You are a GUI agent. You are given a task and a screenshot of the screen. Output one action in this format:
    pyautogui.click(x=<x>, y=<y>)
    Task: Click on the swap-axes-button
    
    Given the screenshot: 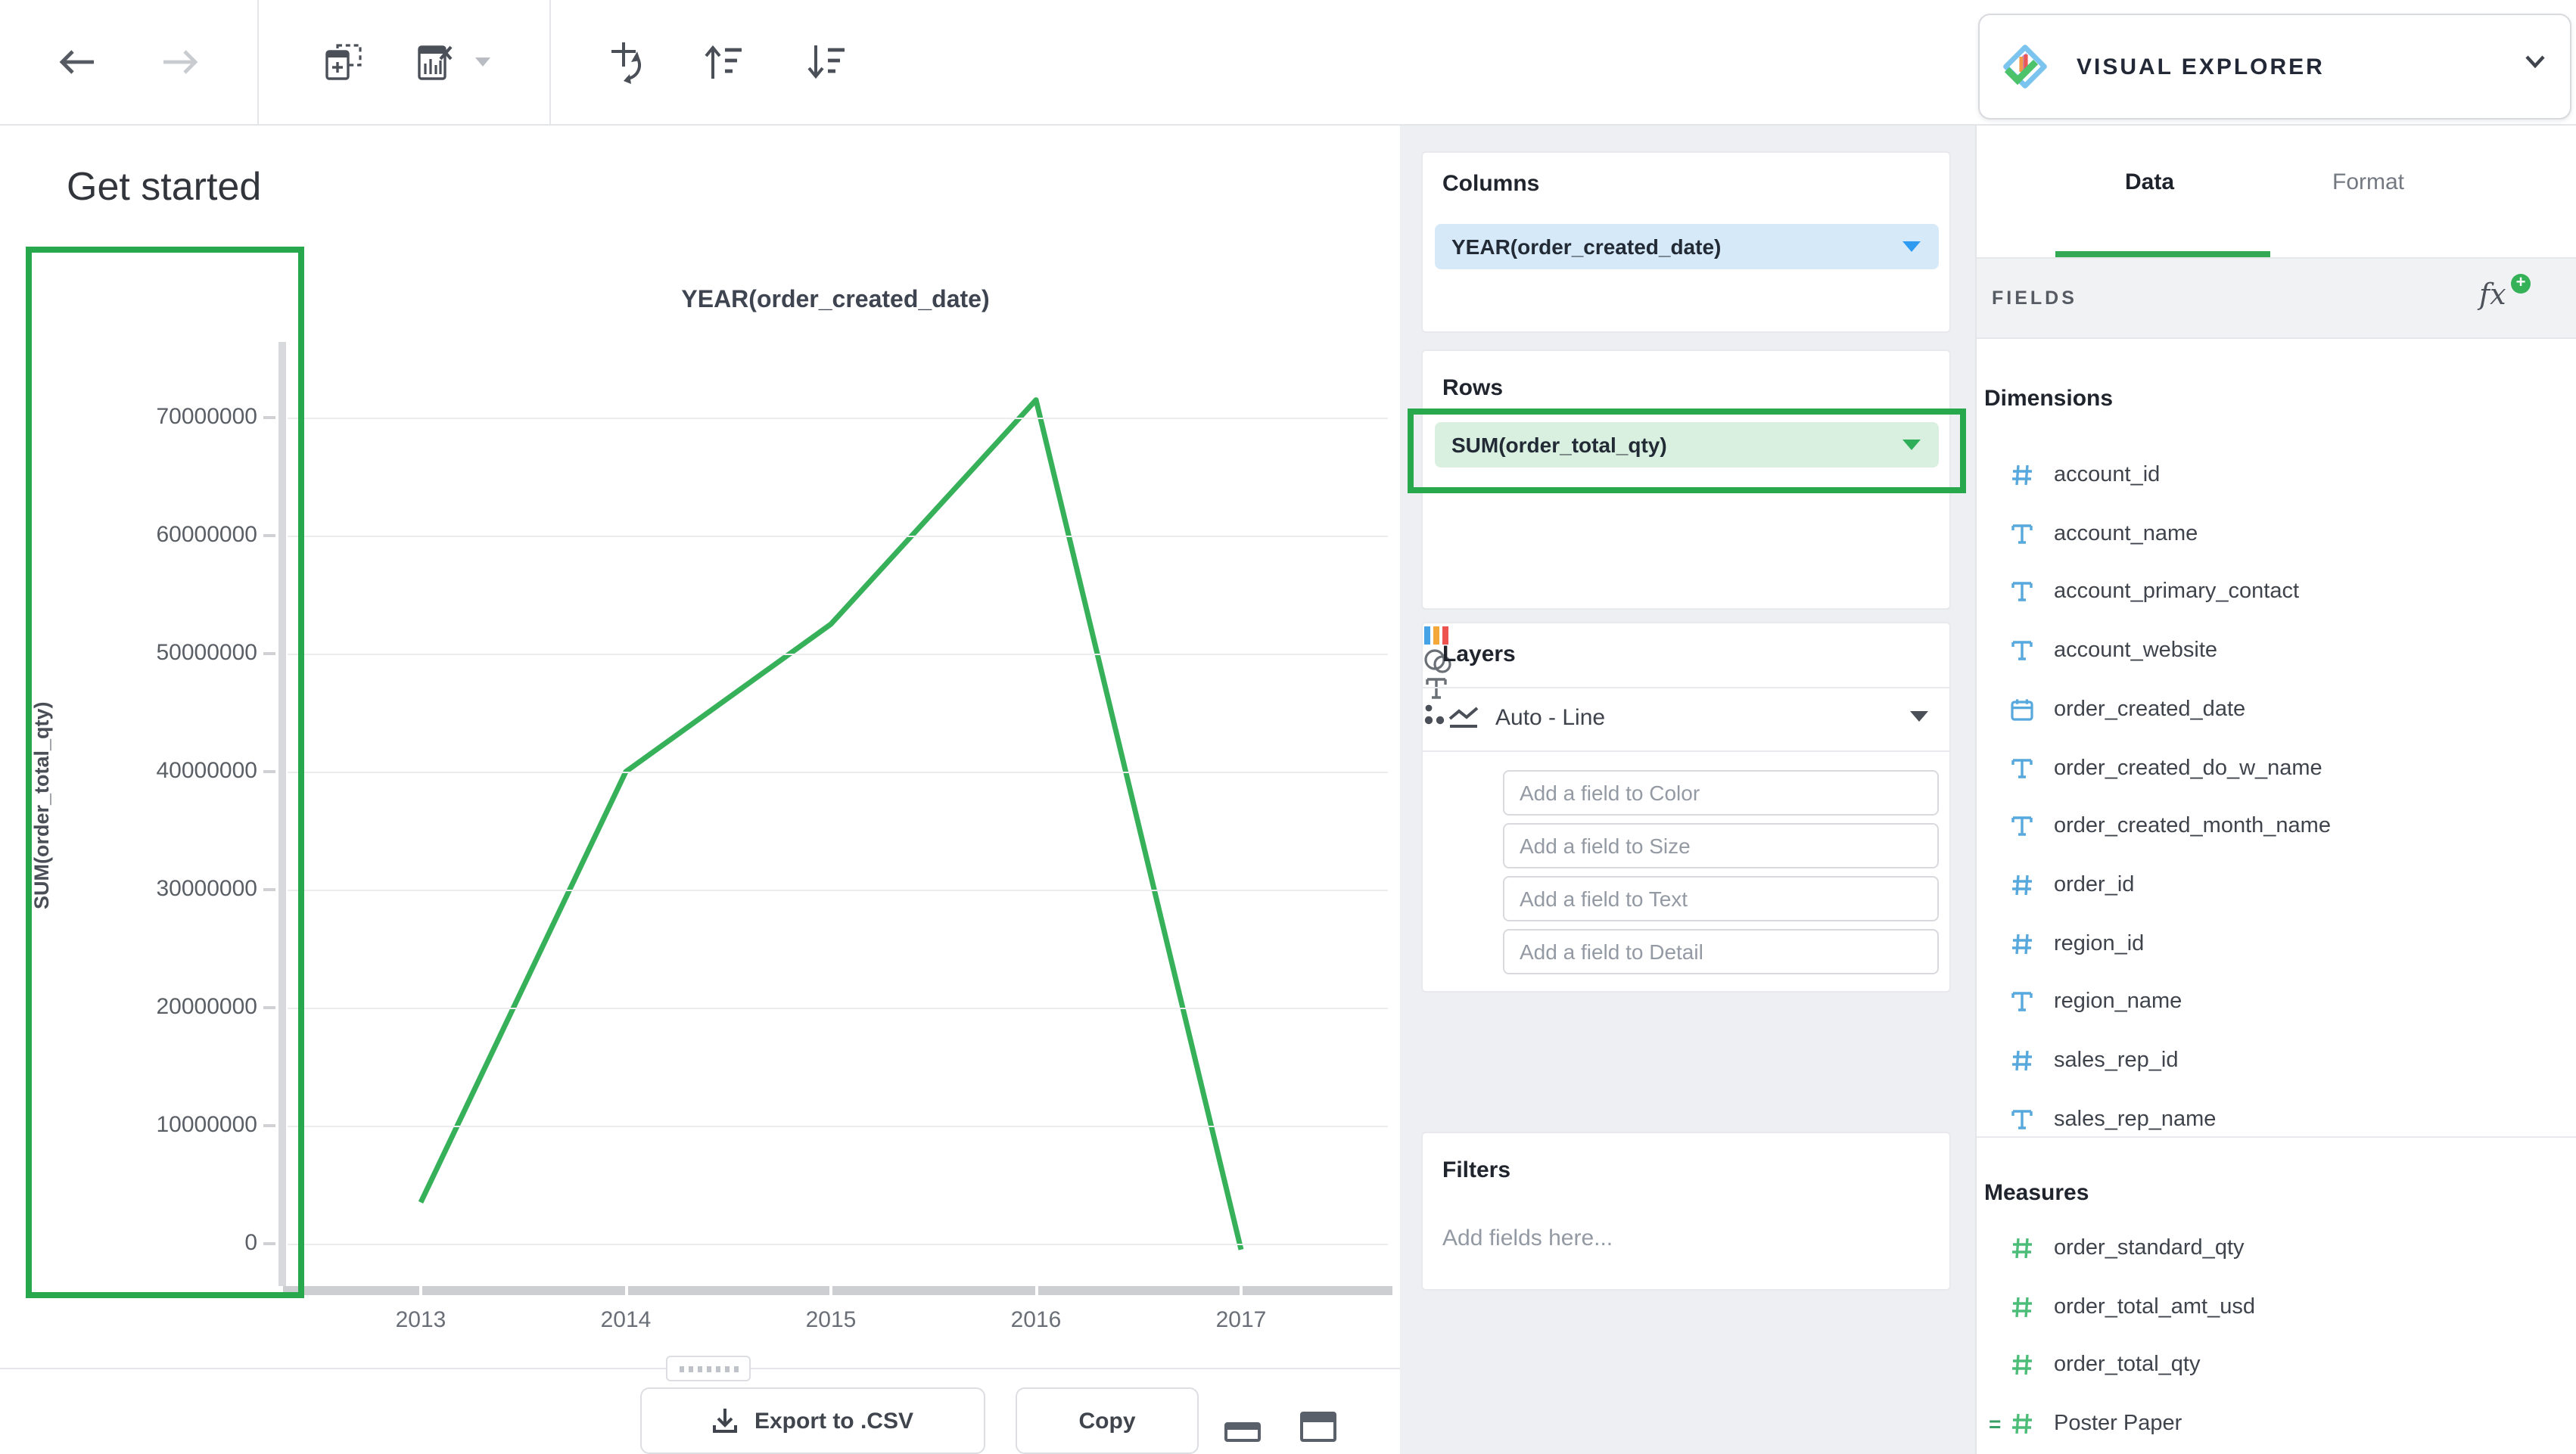 What is the action you would take?
    pyautogui.click(x=626, y=62)
    